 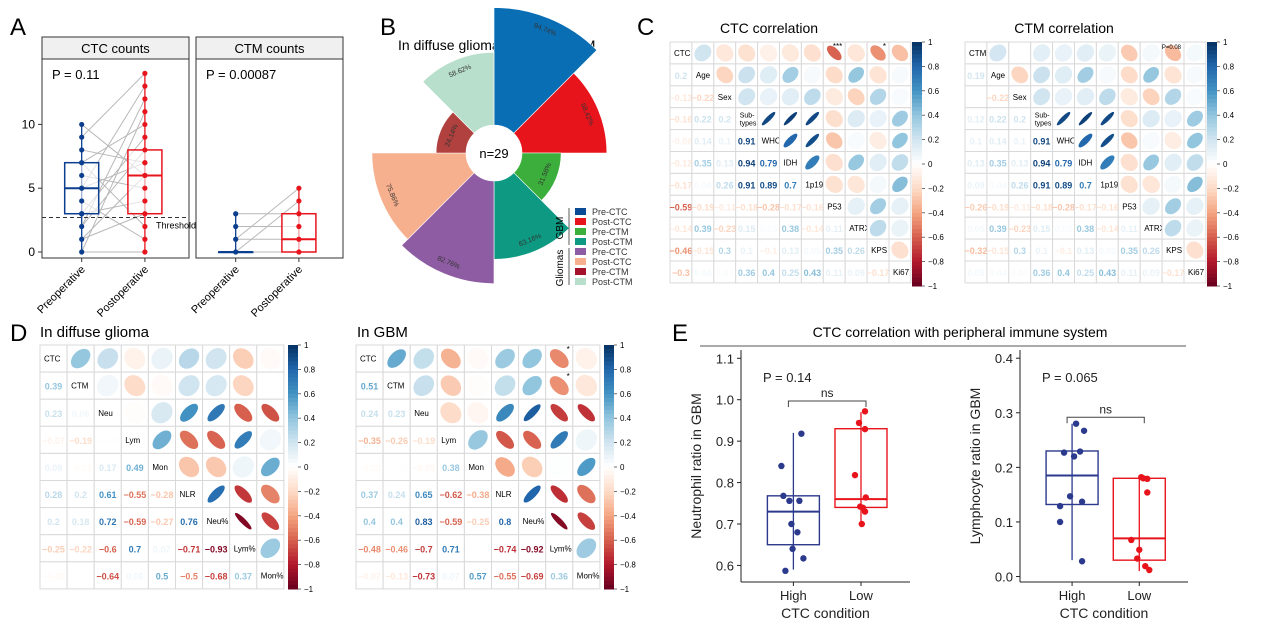 I want to click on corr-value: −0.7, so click(x=424, y=549).